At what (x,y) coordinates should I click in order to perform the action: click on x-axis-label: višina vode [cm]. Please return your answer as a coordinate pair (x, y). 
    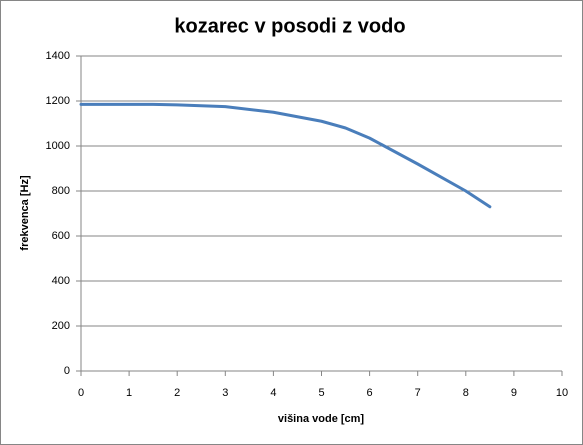
    Looking at the image, I should click on (321, 419).